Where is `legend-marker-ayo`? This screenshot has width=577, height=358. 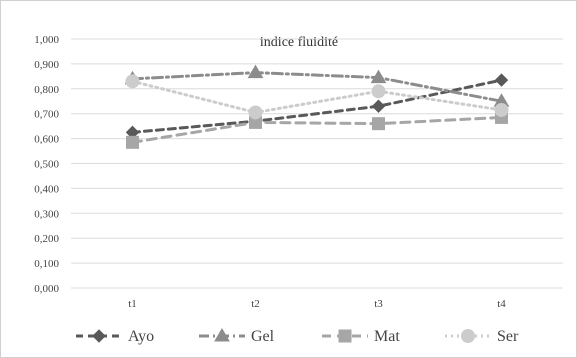 legend-marker-ayo is located at coordinates (99, 336).